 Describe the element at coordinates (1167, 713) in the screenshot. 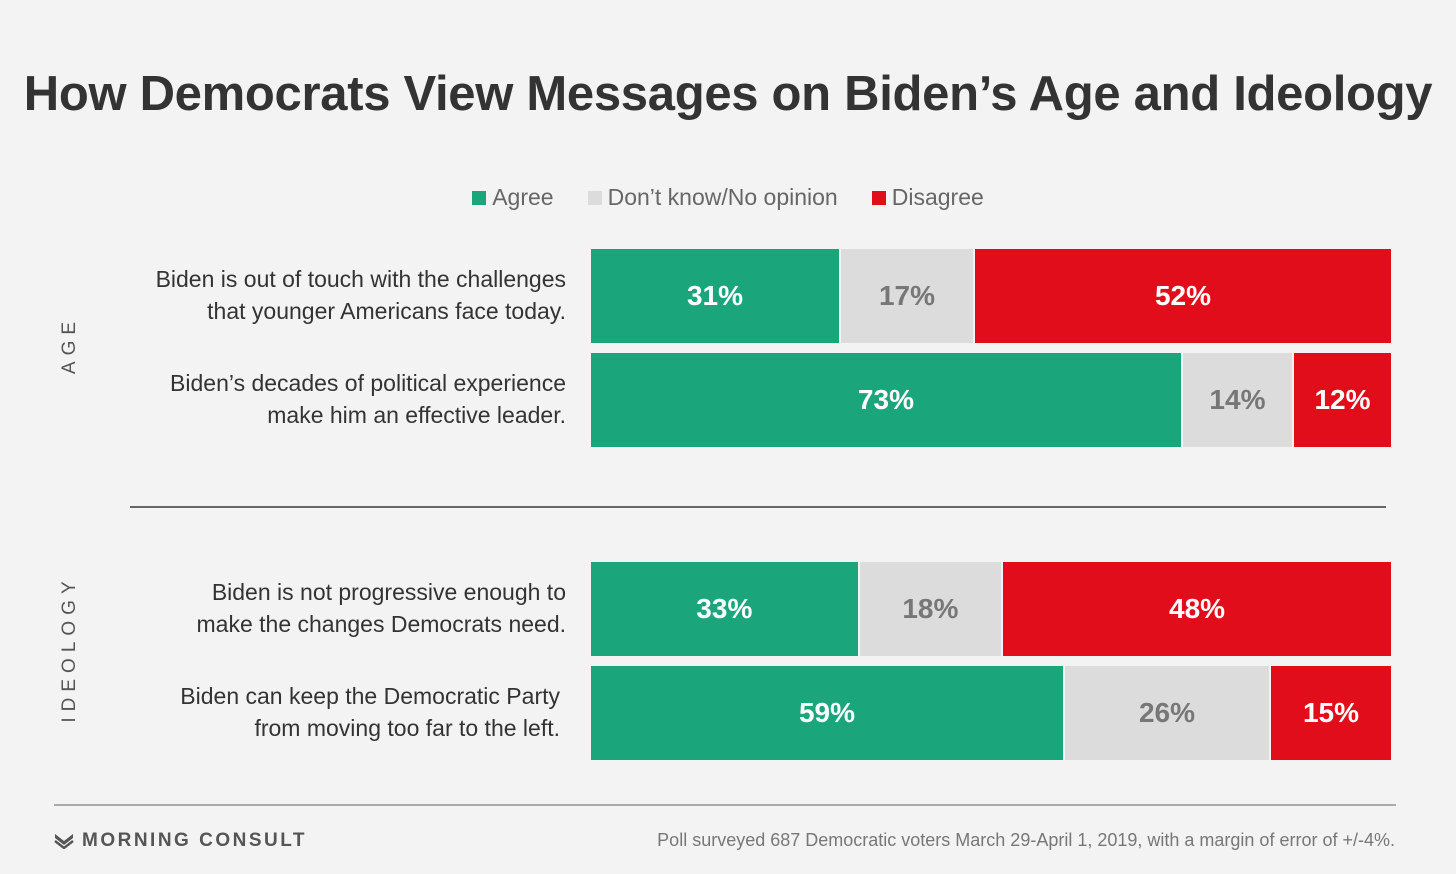

I see `bar-segment-no-opinion: 26%` at that location.